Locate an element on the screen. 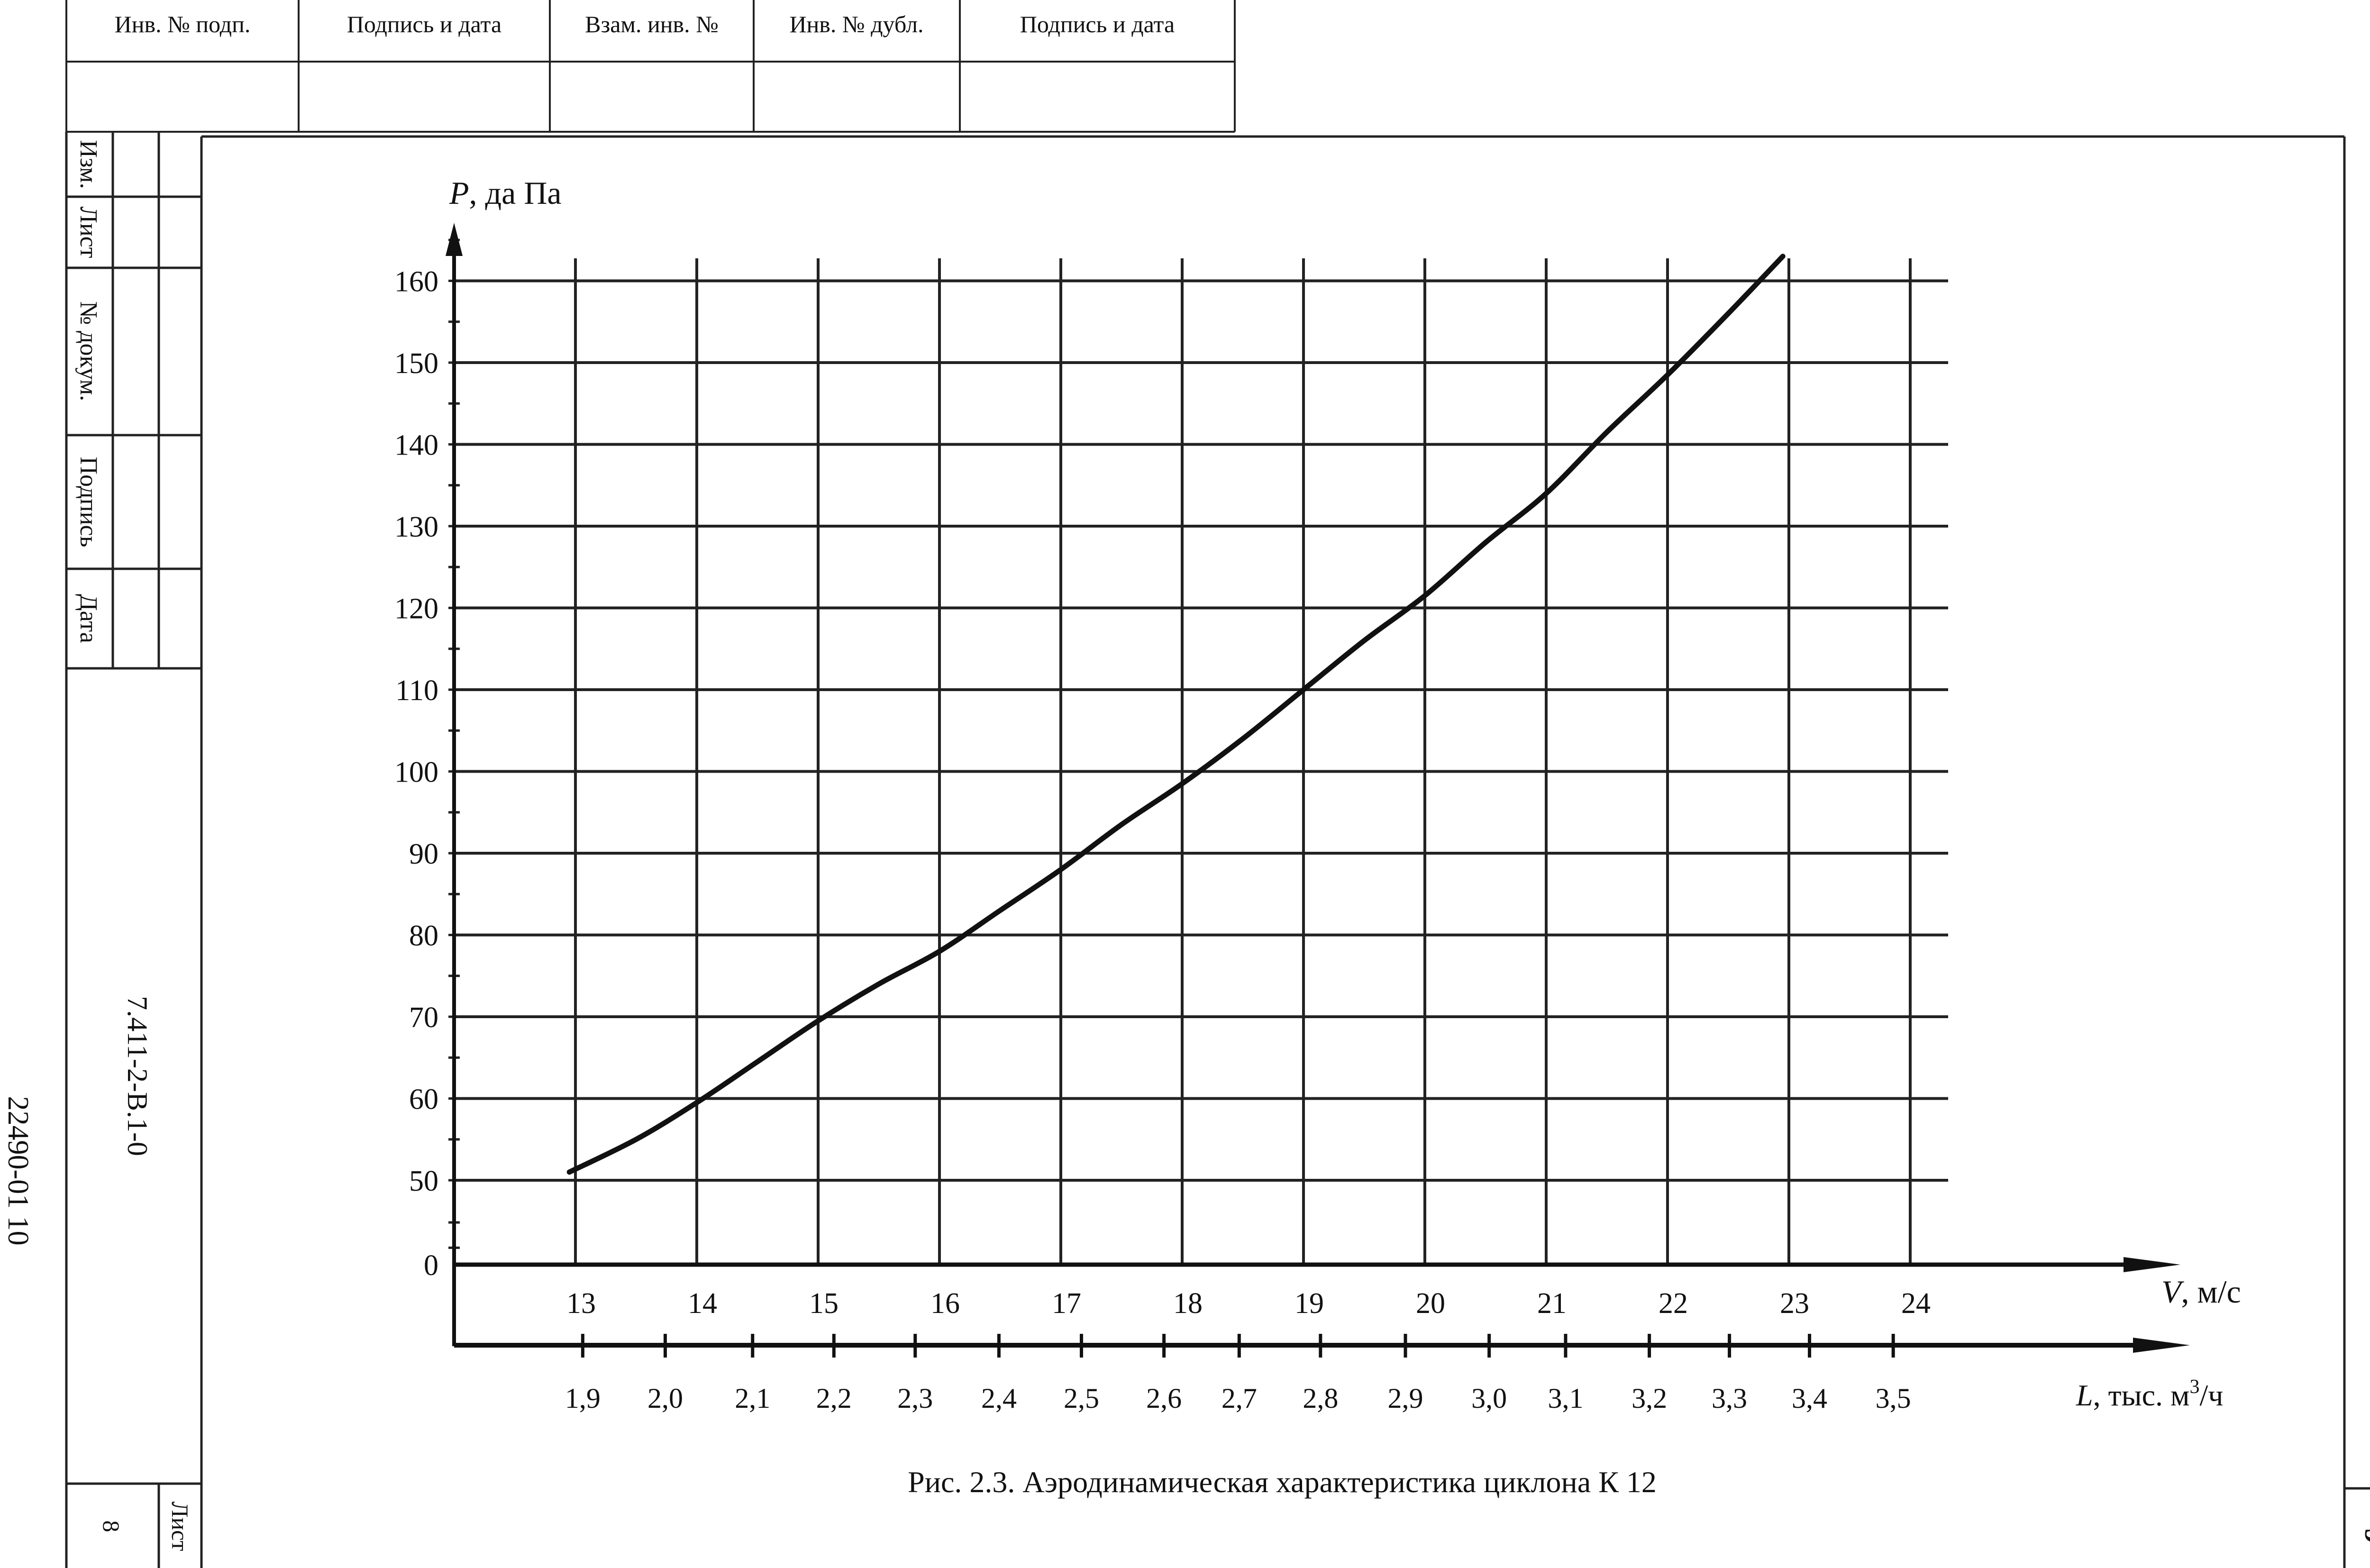  sheet-label: Лист is located at coordinates (180, 1526).